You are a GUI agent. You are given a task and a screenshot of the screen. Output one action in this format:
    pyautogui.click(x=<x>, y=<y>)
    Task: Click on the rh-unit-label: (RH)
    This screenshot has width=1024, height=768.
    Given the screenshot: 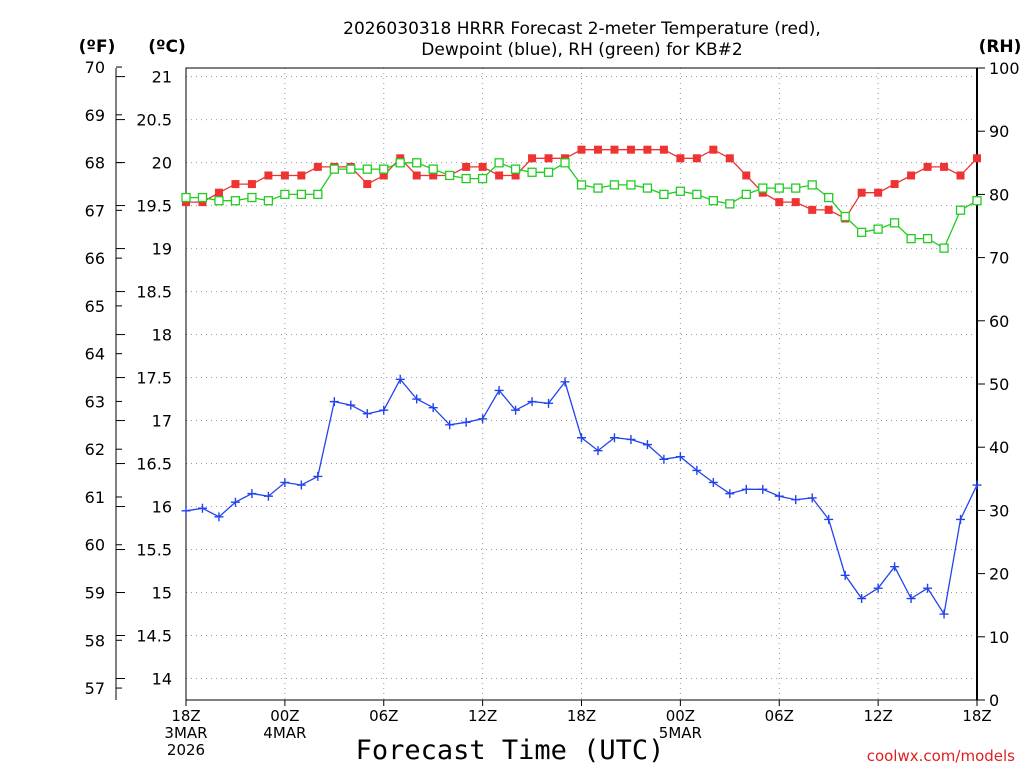 What is the action you would take?
    pyautogui.click(x=1000, y=47)
    